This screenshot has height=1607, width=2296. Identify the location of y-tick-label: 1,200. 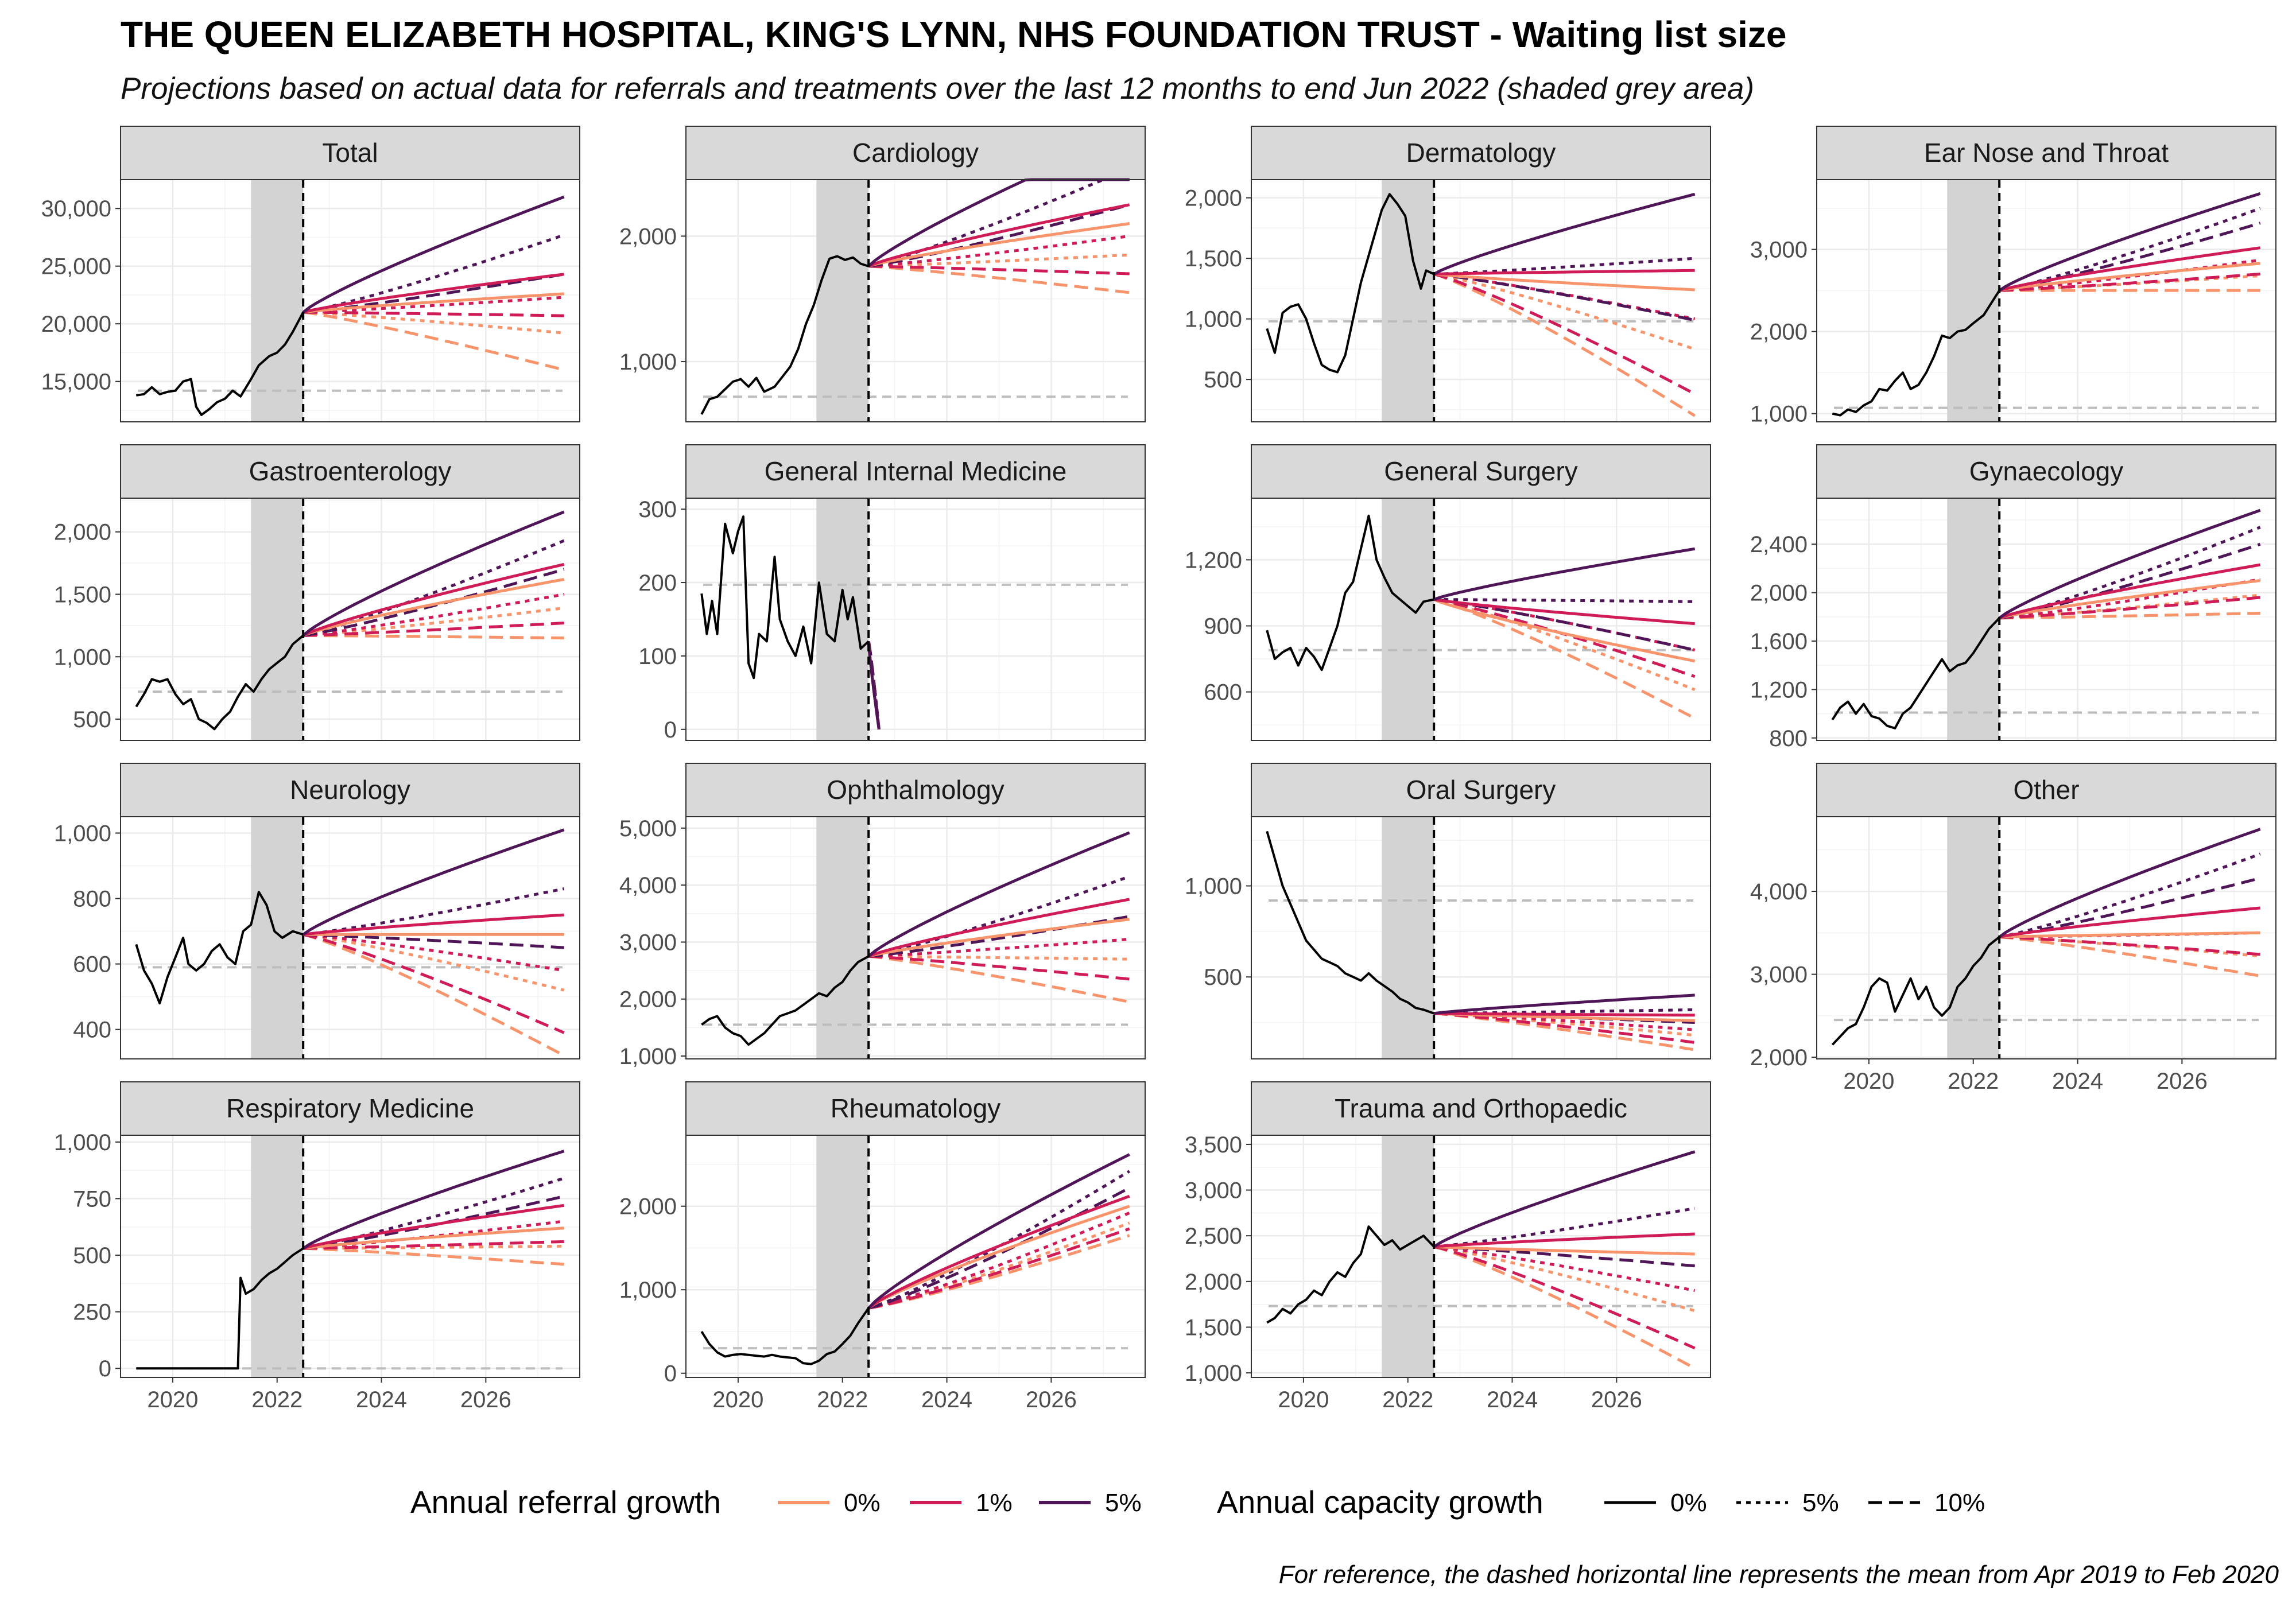
(1779, 690).